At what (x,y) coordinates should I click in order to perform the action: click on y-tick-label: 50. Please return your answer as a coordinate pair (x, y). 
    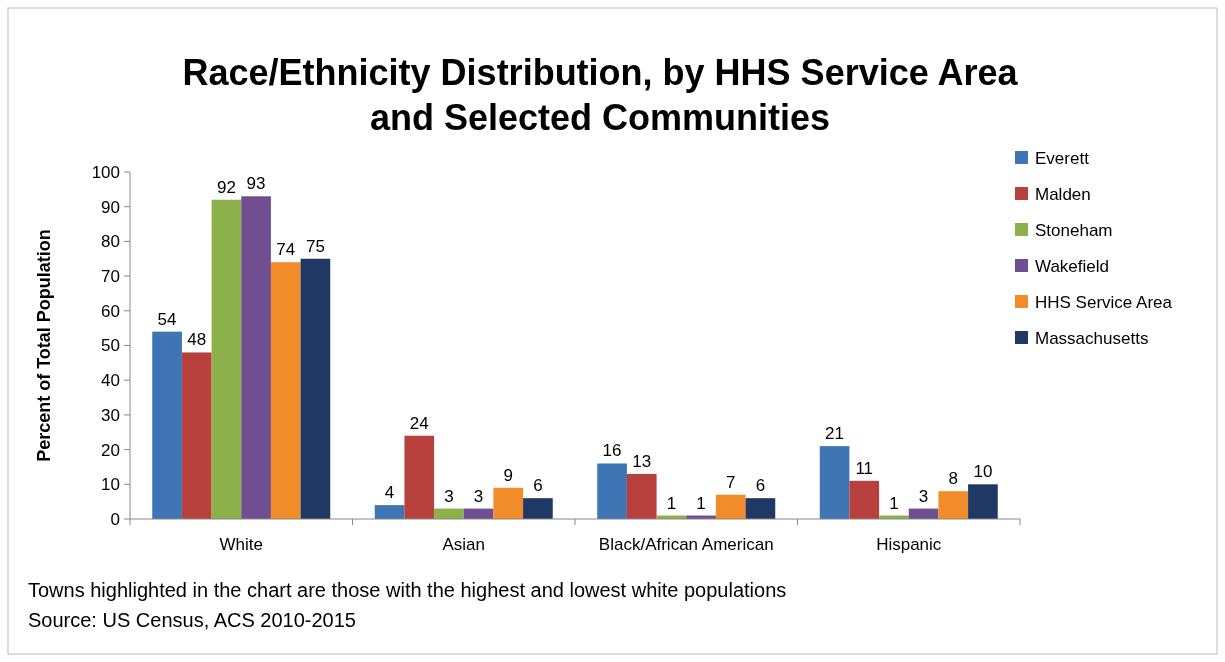
    Looking at the image, I should click on (110, 346).